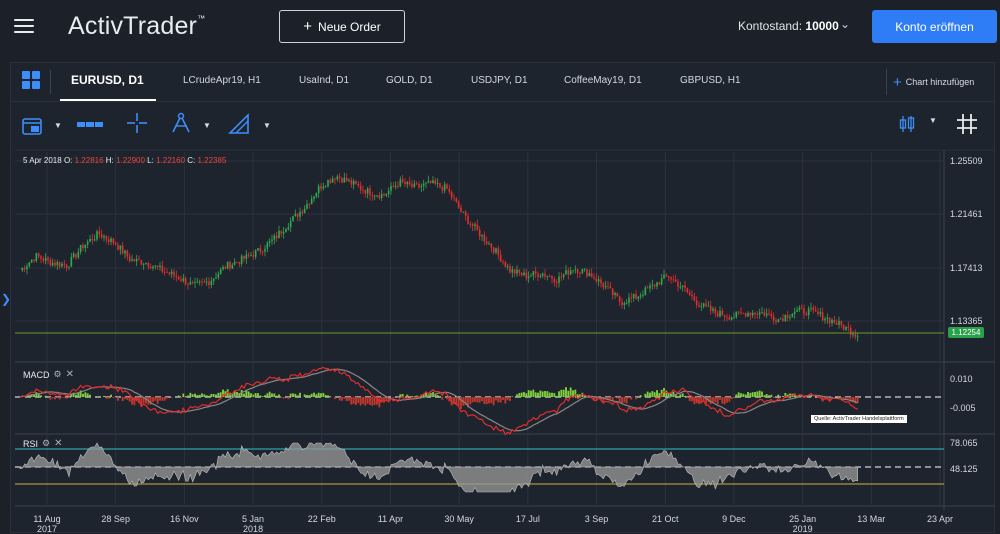  I want to click on line-tool-icon, so click(239, 124).